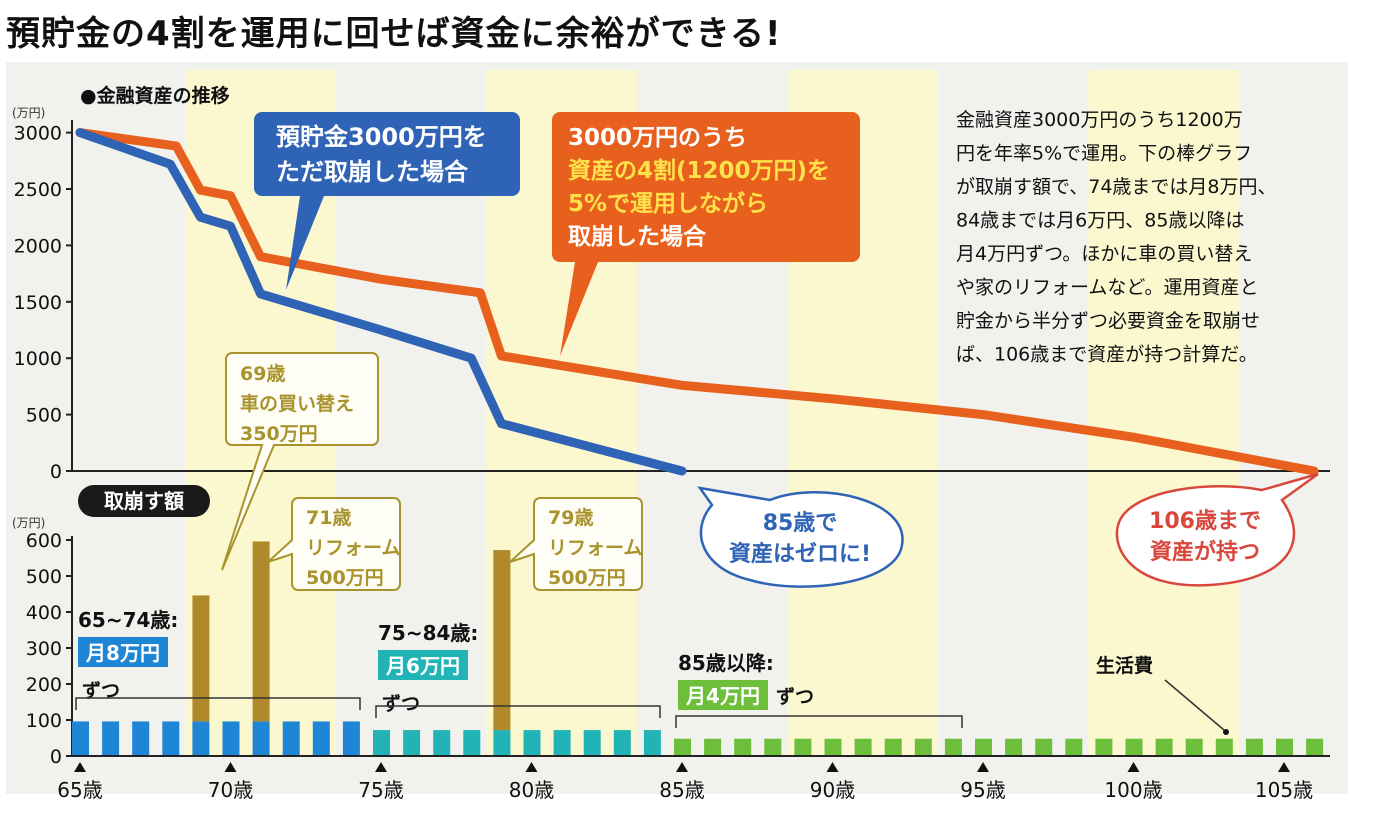 The image size is (1377, 822). What do you see at coordinates (79, 790) in the screenshot?
I see `x-tick-label: 65歳` at bounding box center [79, 790].